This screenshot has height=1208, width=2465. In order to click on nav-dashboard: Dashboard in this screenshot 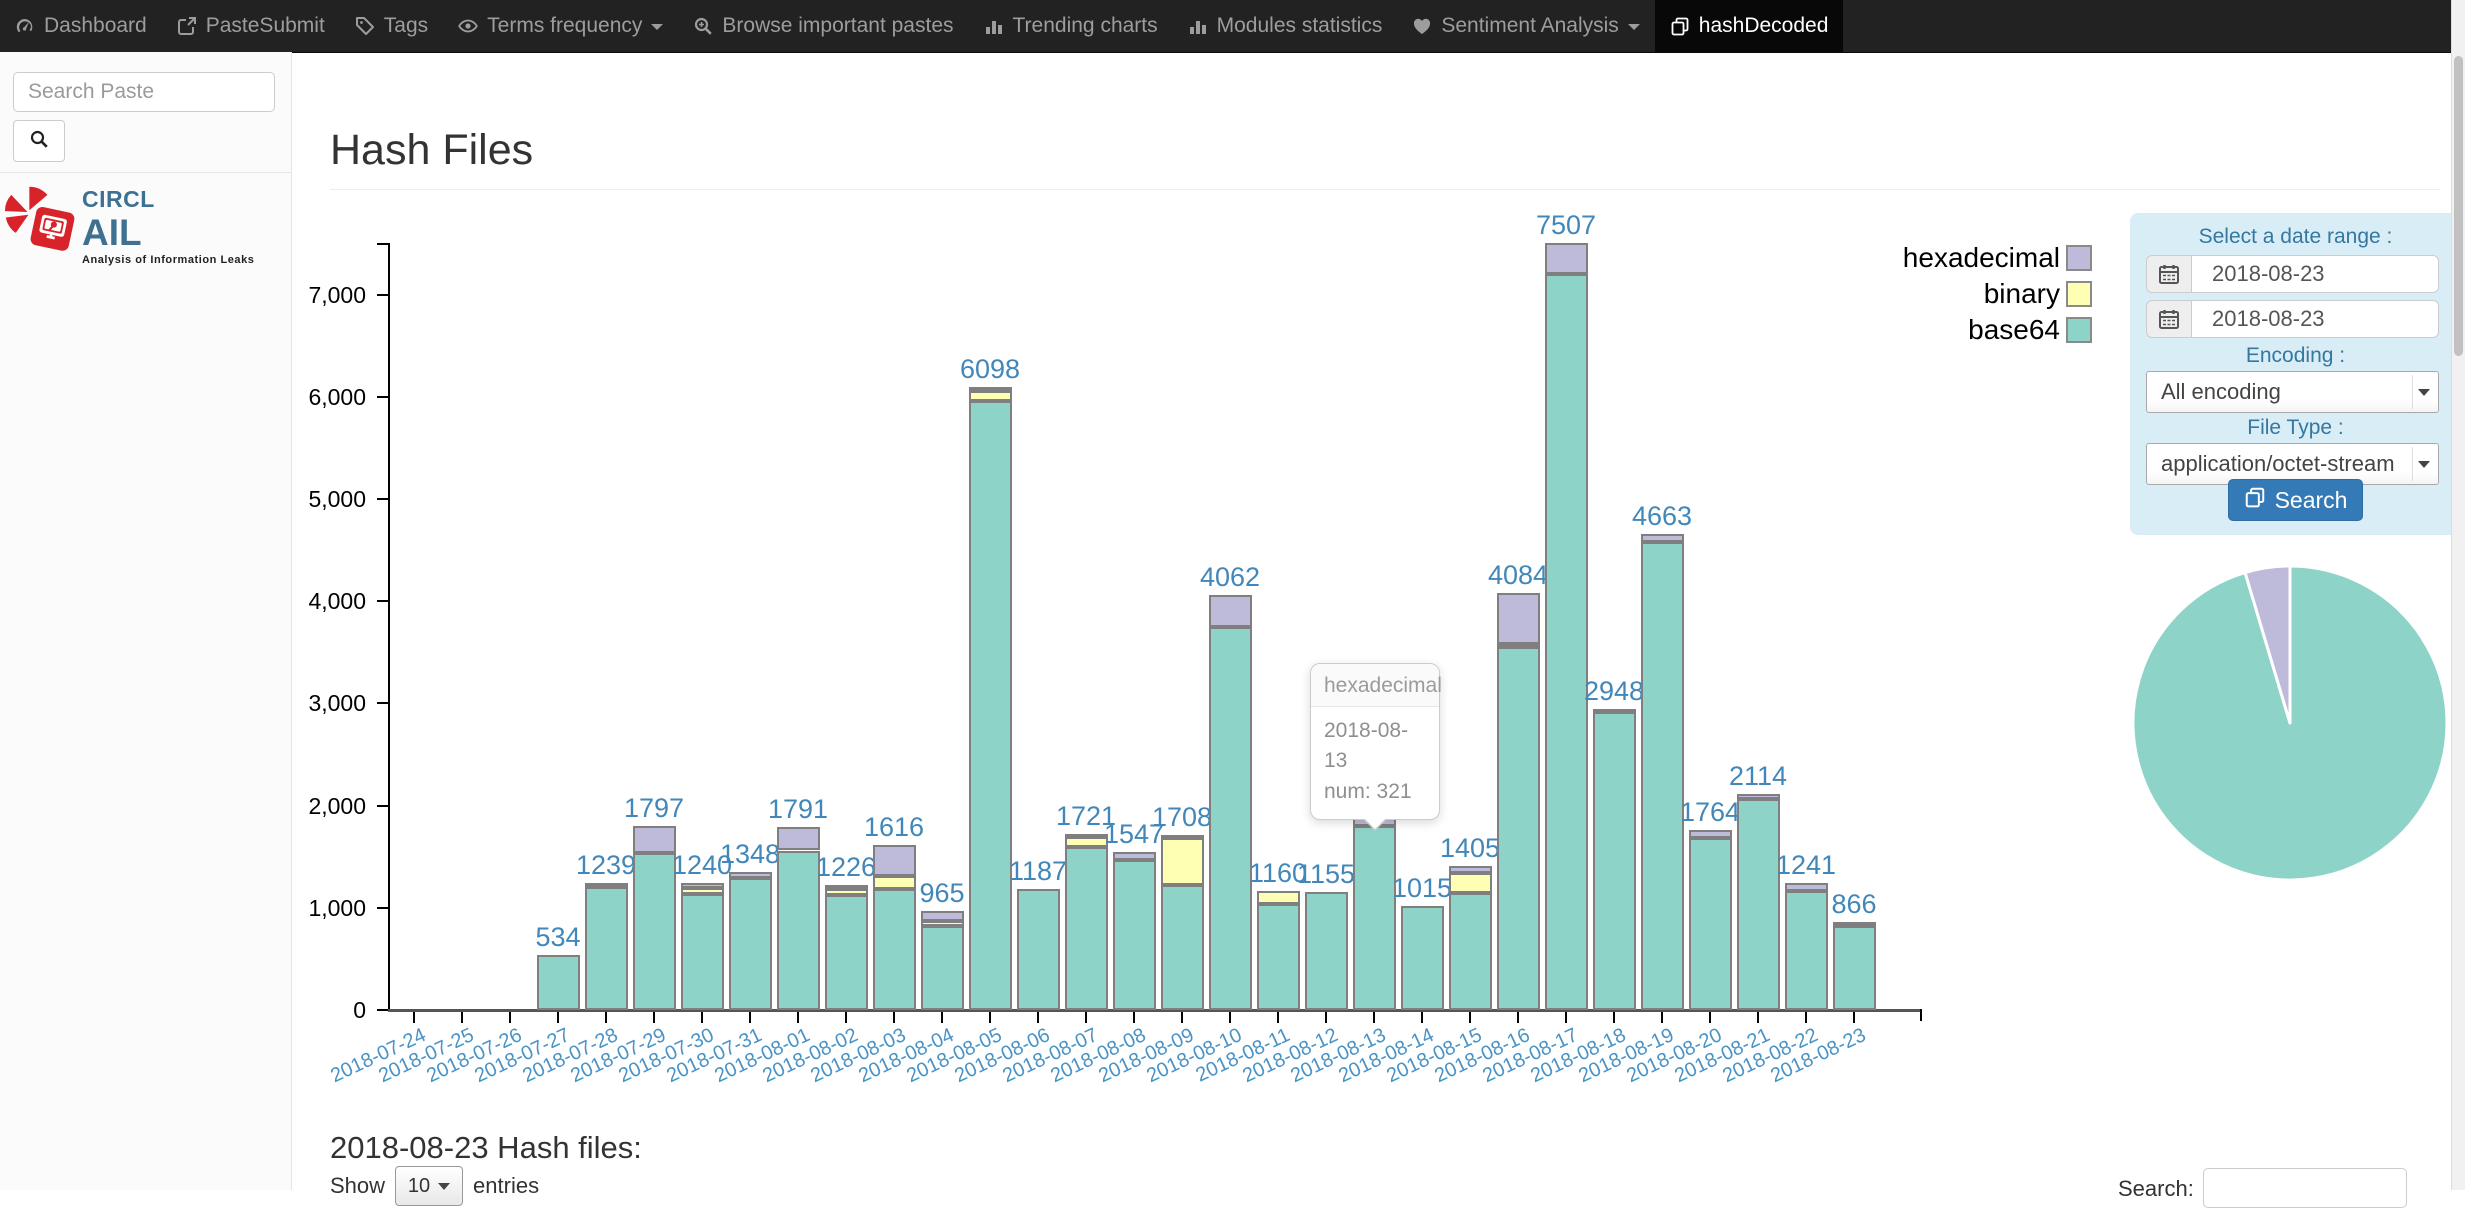, I will do `click(81, 26)`.